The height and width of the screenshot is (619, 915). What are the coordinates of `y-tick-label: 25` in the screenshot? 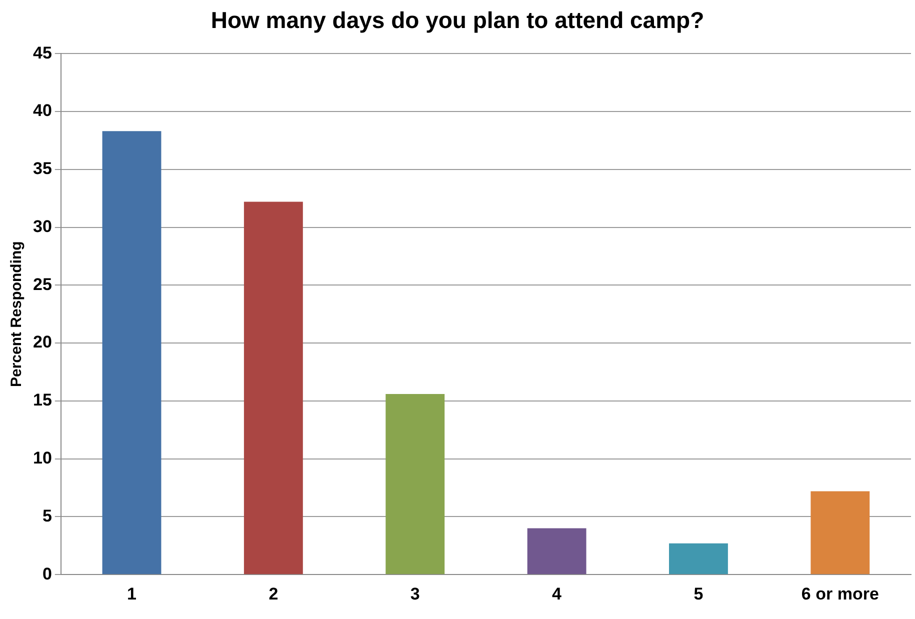 It's located at (42, 284).